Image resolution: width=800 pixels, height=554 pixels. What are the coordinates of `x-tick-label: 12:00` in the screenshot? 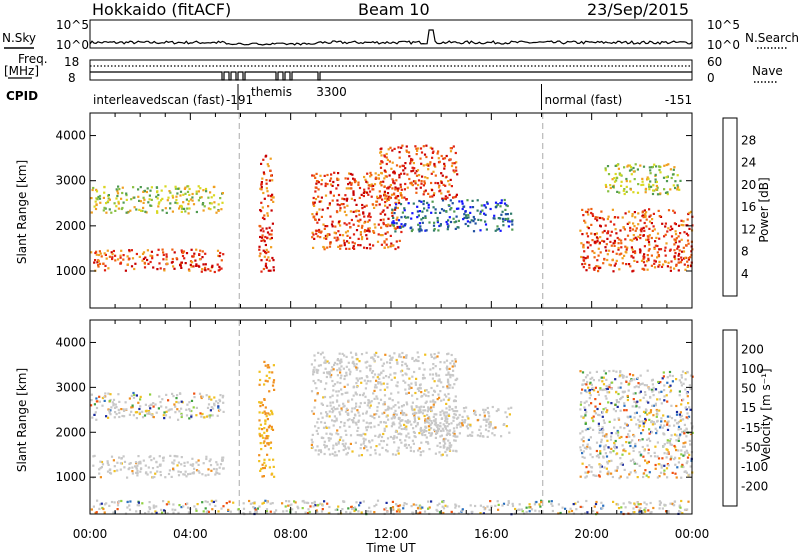 It's located at (391, 534).